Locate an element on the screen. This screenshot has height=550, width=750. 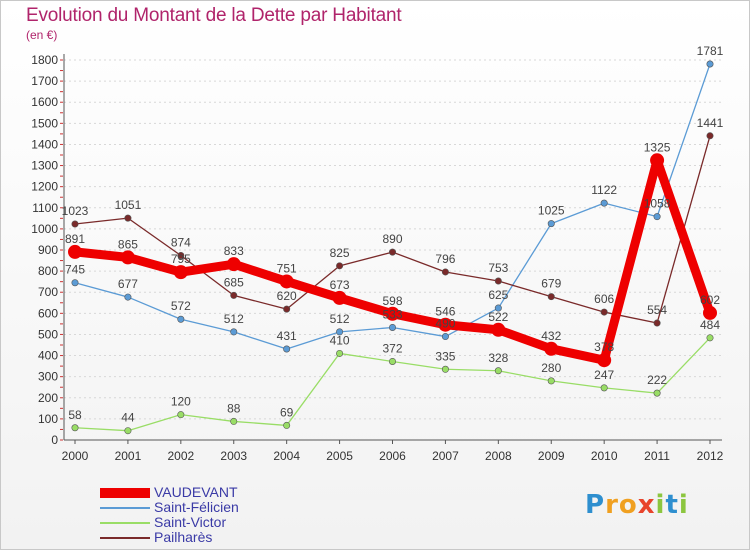
proxiti-logo: Proxiti is located at coordinates (637, 505).